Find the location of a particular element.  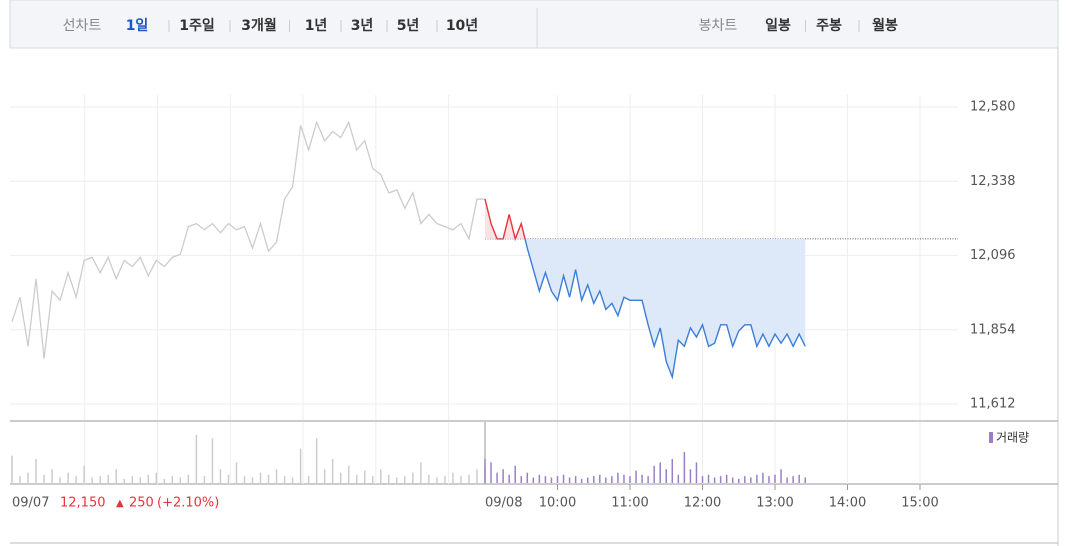

tab: 1주일 is located at coordinates (197, 26).